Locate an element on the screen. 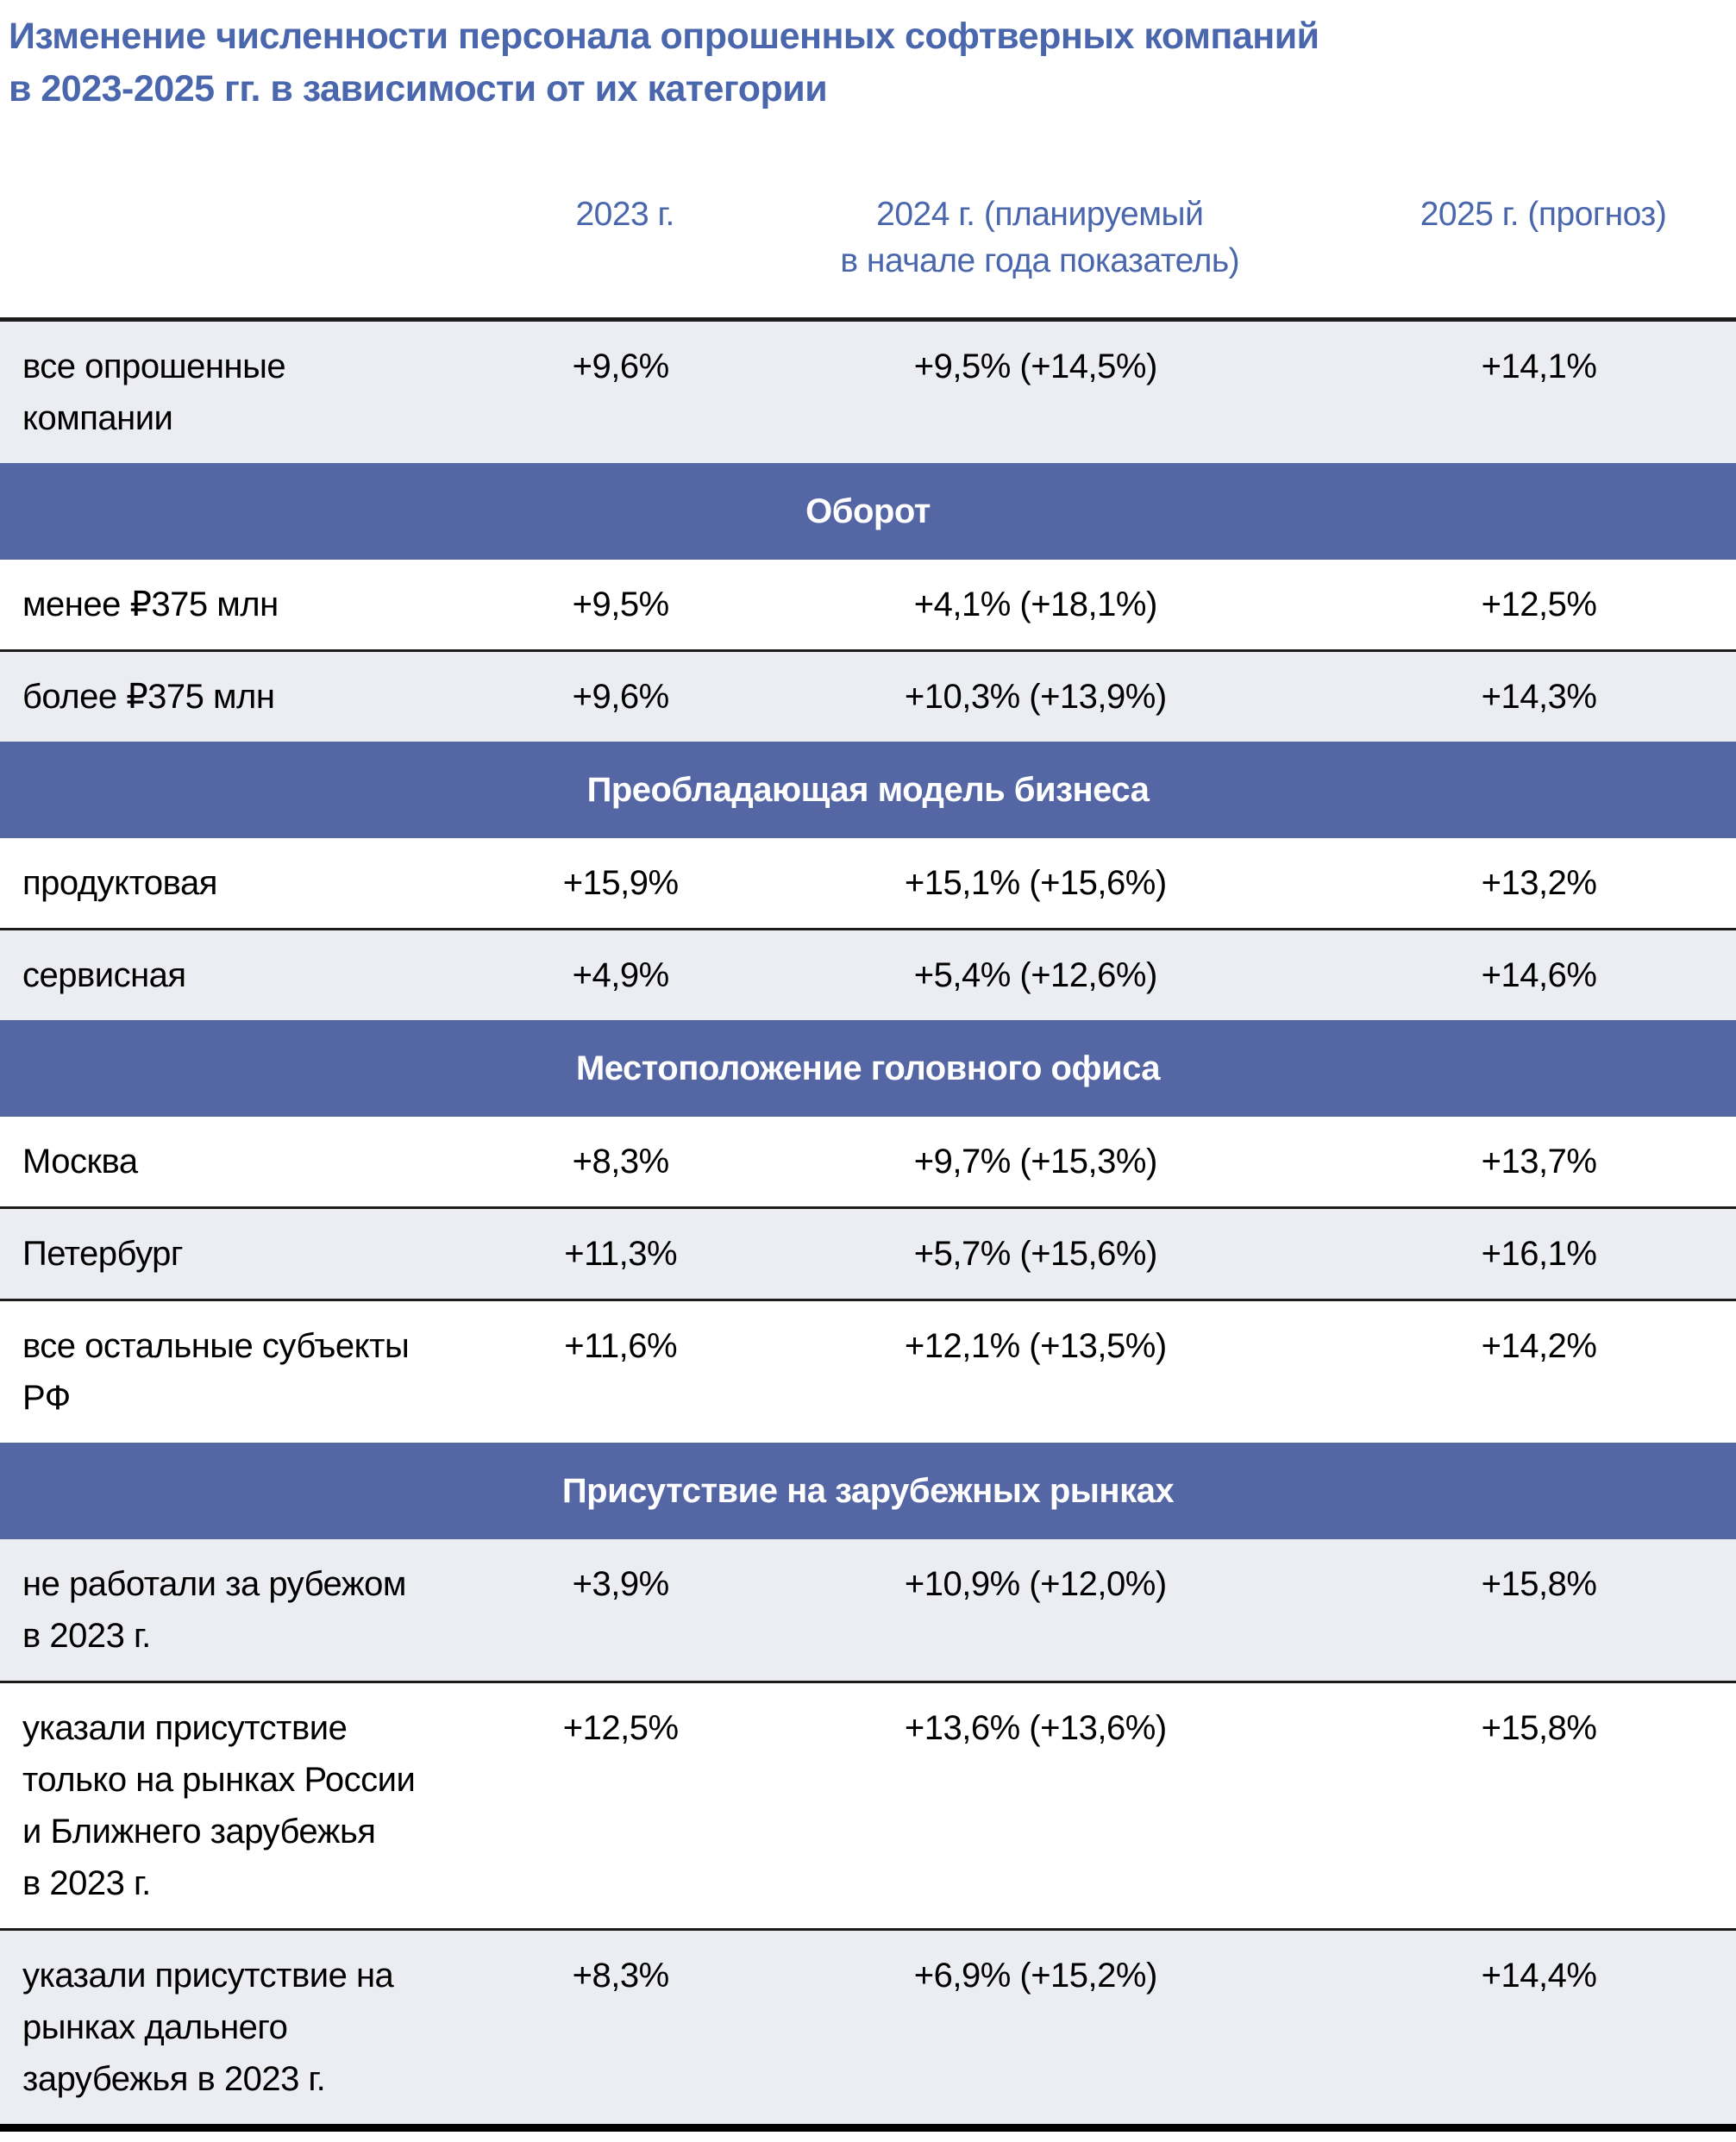 The height and width of the screenshot is (2142, 1736). row-label: продуктовая is located at coordinates (260, 884).